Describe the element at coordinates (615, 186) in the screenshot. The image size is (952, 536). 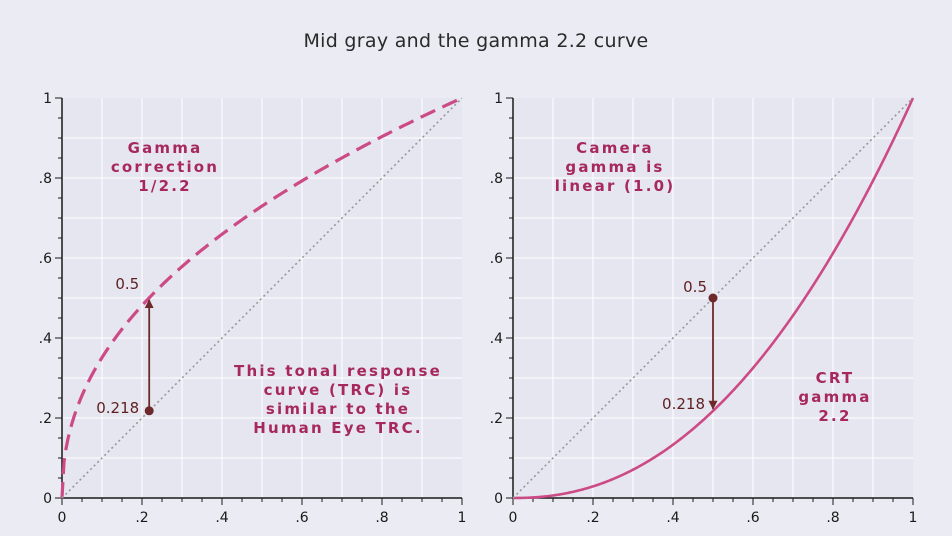
I see `annotation-text: linear (1.0)` at that location.